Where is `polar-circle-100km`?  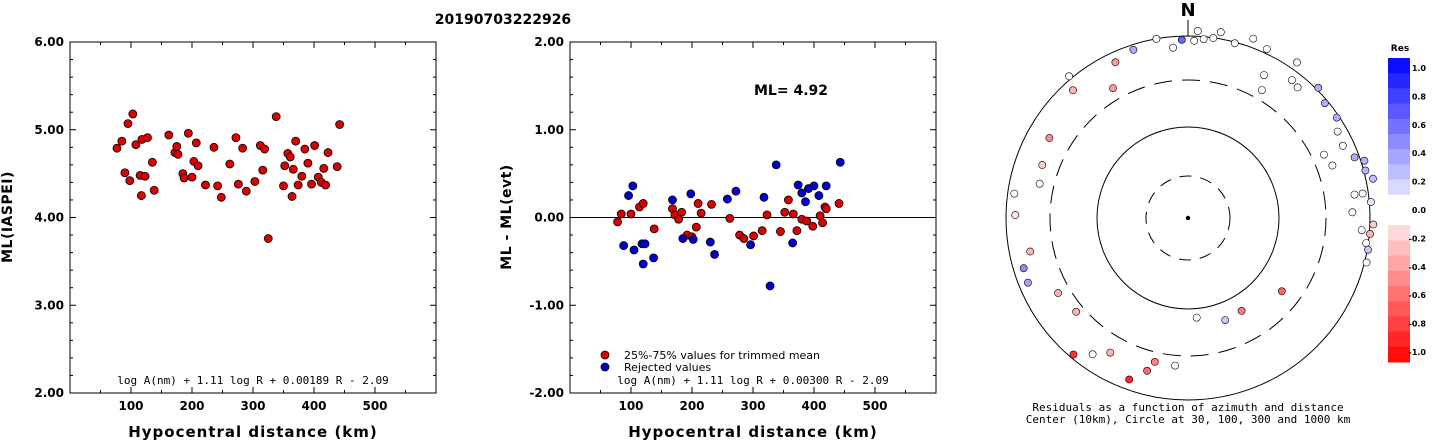 polar-circle-100km is located at coordinates (1188, 218).